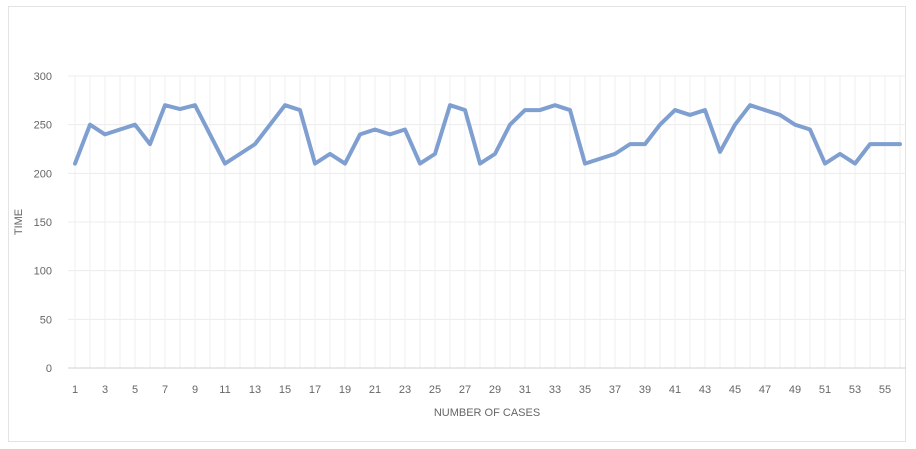 This screenshot has width=916, height=449. Describe the element at coordinates (165, 390) in the screenshot. I see `x-tick-label: 7` at that location.